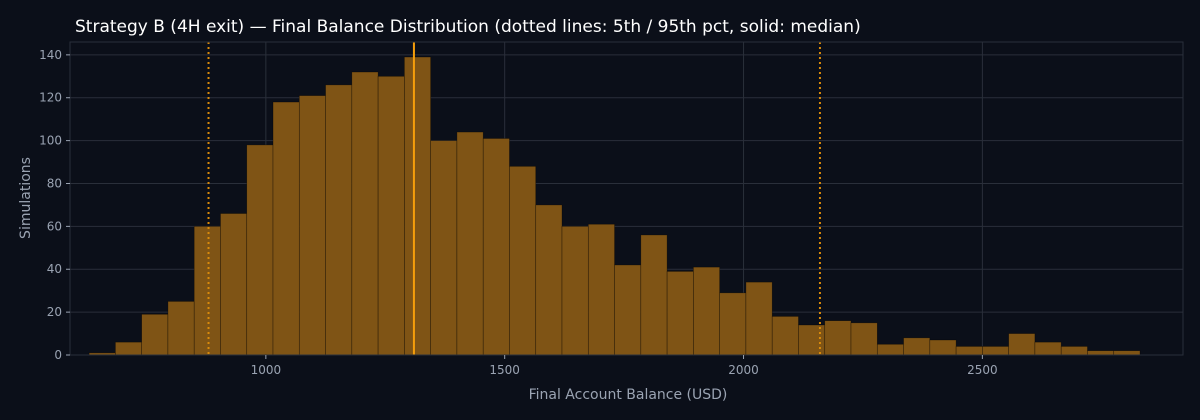 The width and height of the screenshot is (1200, 420). Describe the element at coordinates (26, 198) in the screenshot. I see `y-axis-label: Simulations` at that location.